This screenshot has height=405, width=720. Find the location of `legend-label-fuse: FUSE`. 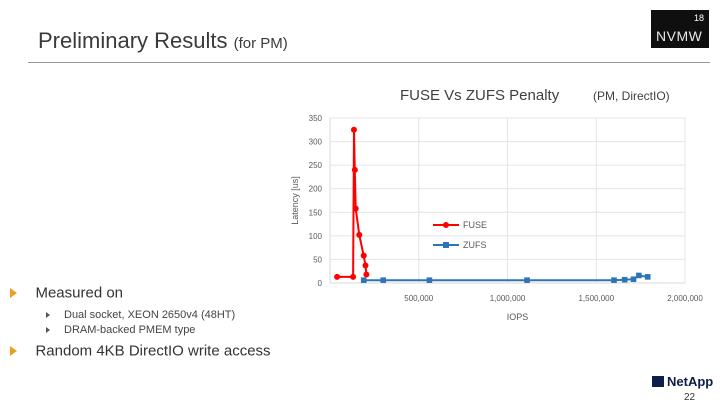

legend-label-fuse: FUSE is located at coordinates (475, 225).